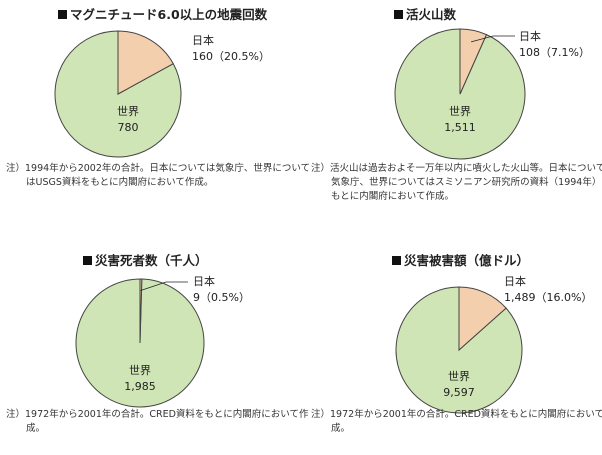 The image size is (602, 455). Describe the element at coordinates (548, 297) in the screenshot. I see `slice-value-japan: 1,489（16.0%）` at that location.